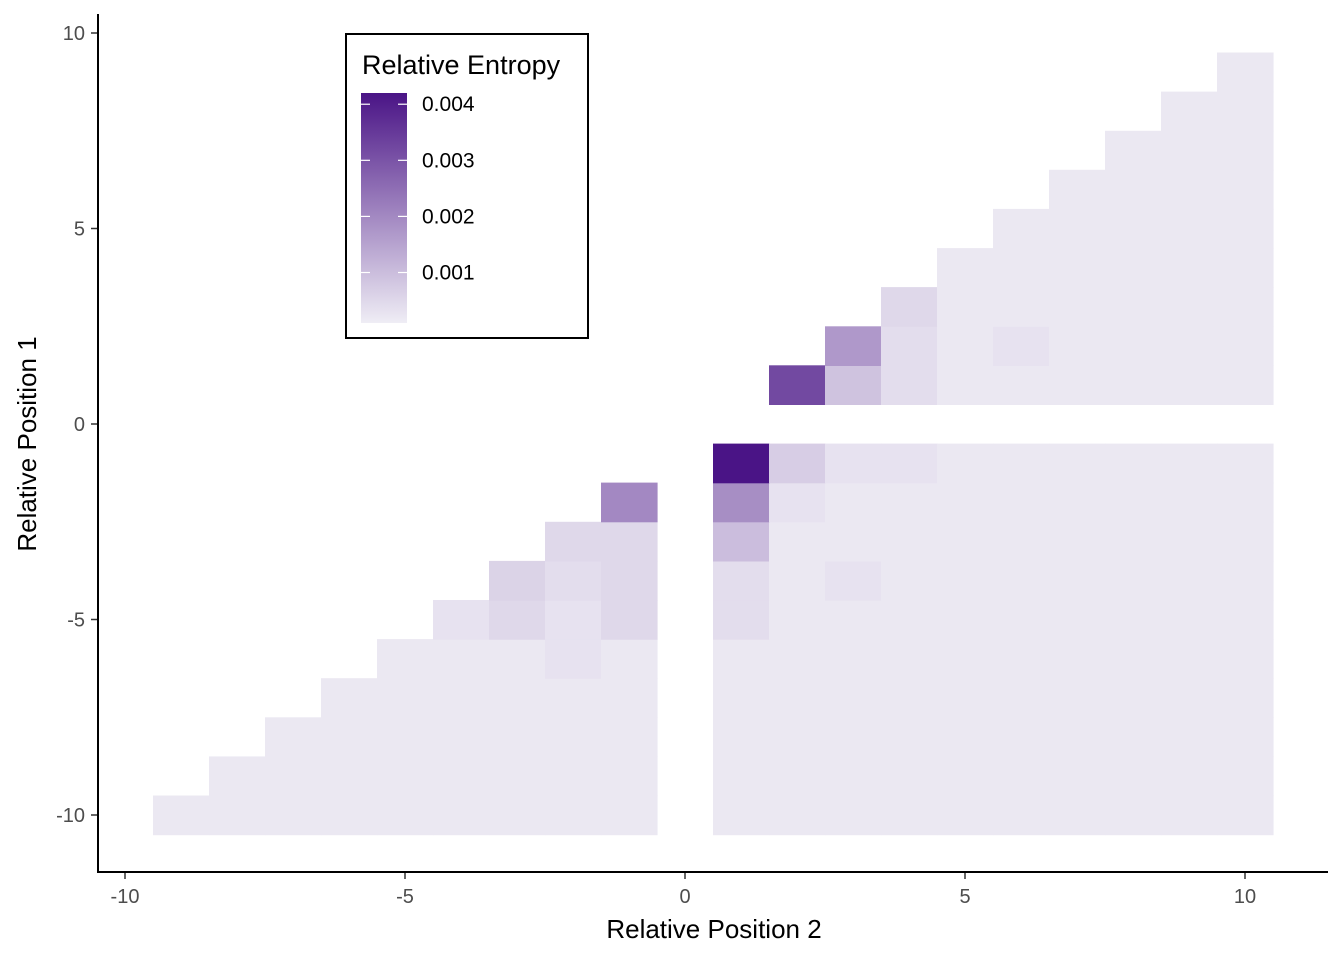 This screenshot has width=1344, height=960. I want to click on x-tick-label: -5, so click(405, 897).